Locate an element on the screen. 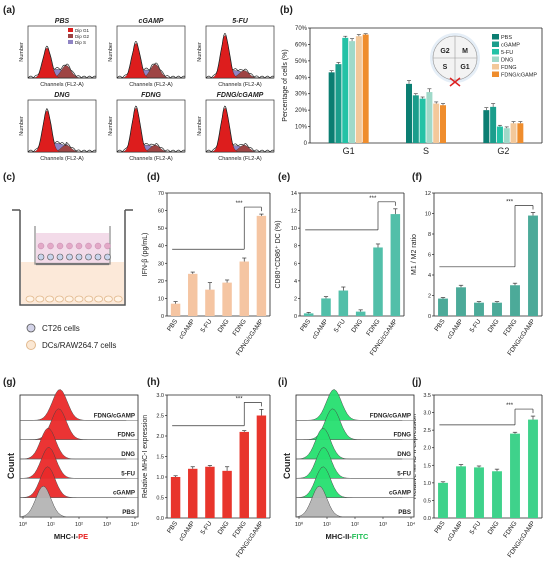 The height and width of the screenshot is (568, 550). y-tick-label: 0.0 is located at coordinates (427, 519).